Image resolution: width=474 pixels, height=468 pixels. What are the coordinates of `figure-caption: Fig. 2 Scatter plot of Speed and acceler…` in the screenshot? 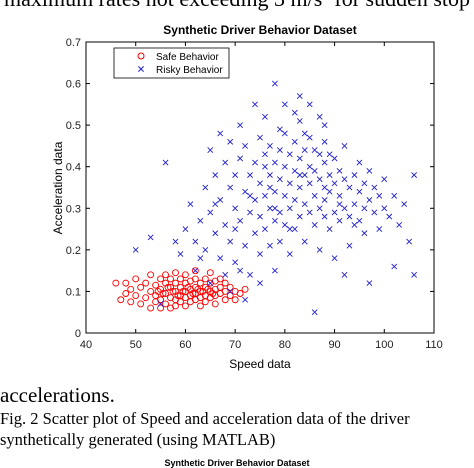 It's located at (205, 429).